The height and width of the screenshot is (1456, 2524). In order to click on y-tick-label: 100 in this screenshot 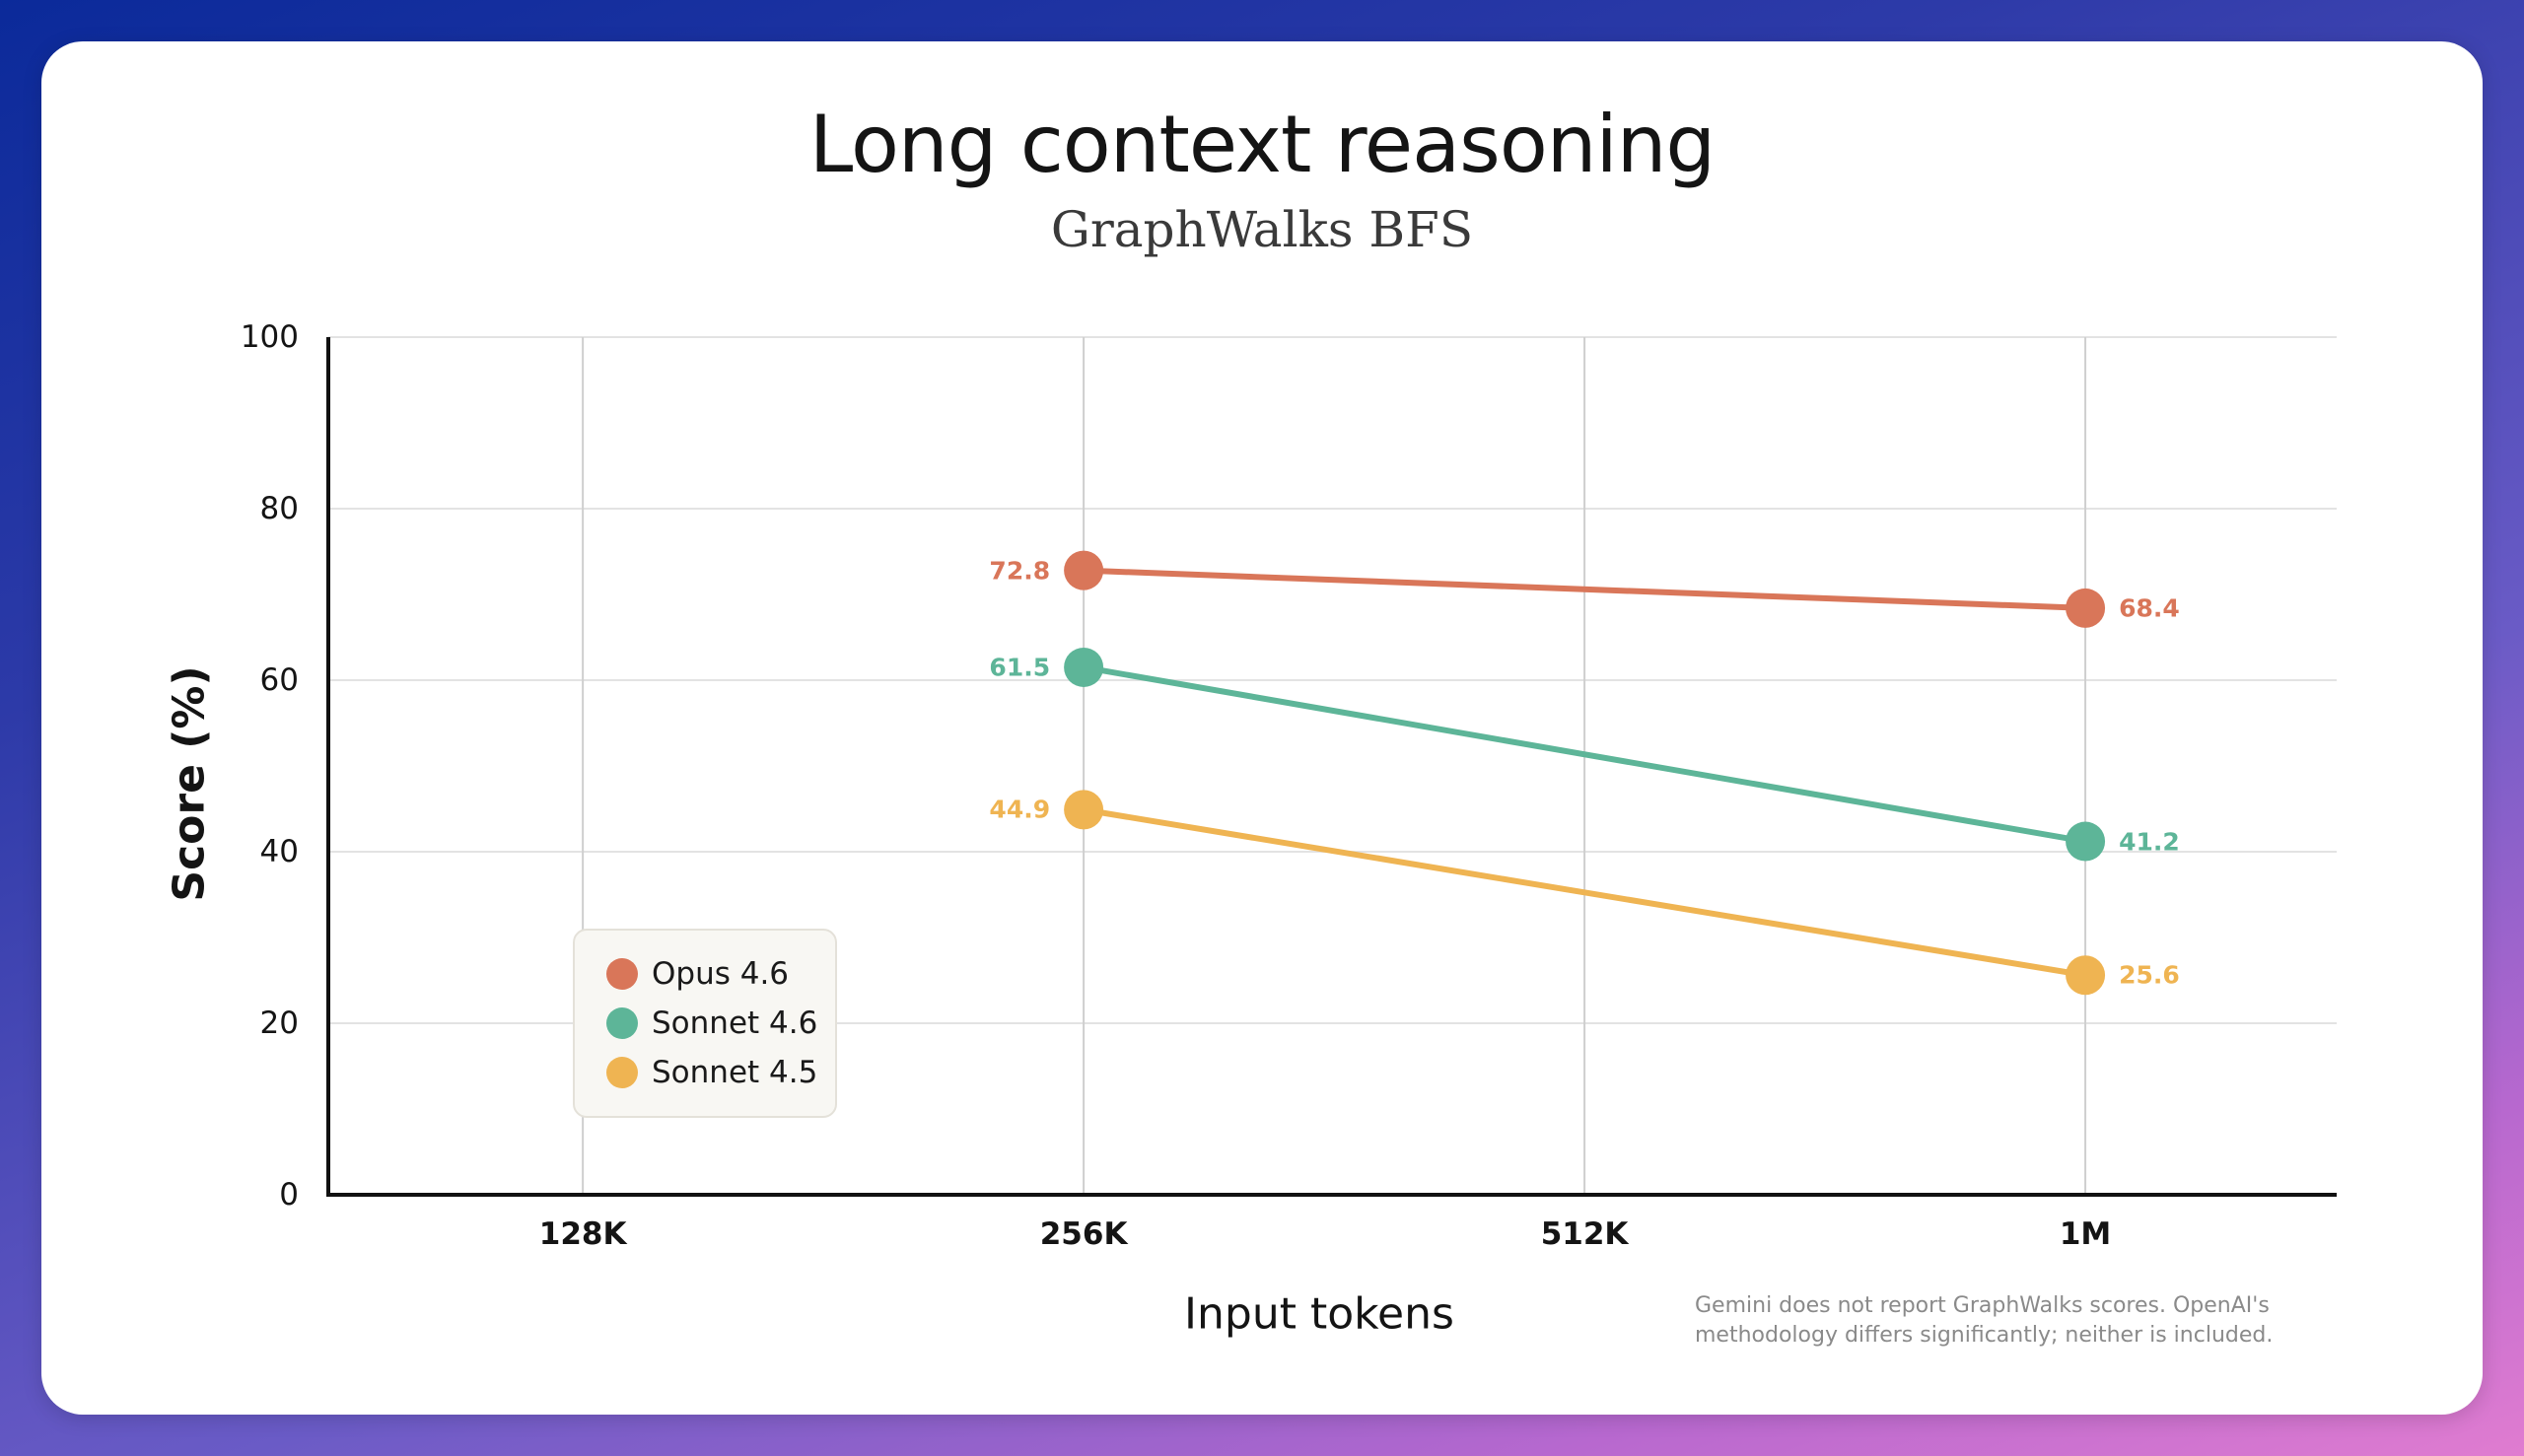, I will do `click(269, 337)`.